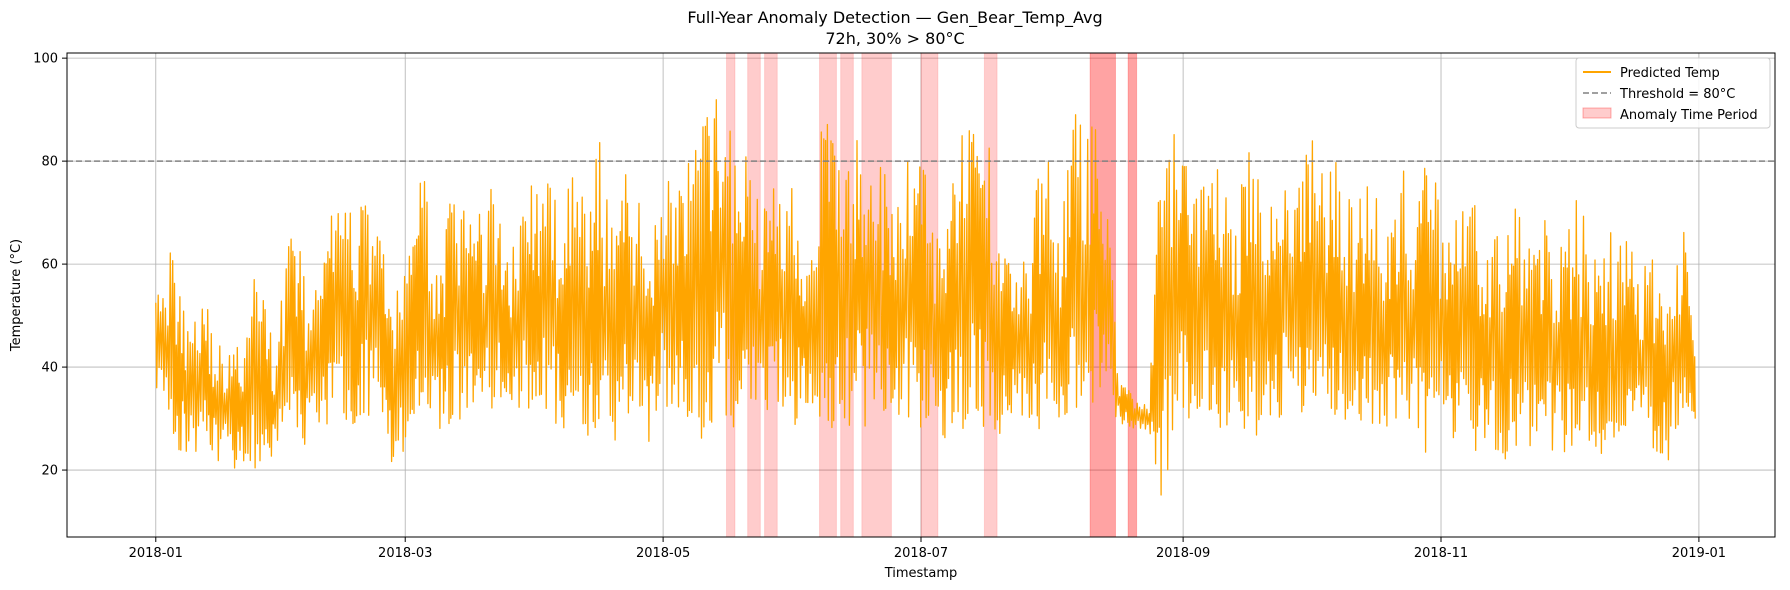 This screenshot has height=590, width=1790. What do you see at coordinates (49, 162) in the screenshot?
I see `y-tick-label: 80` at bounding box center [49, 162].